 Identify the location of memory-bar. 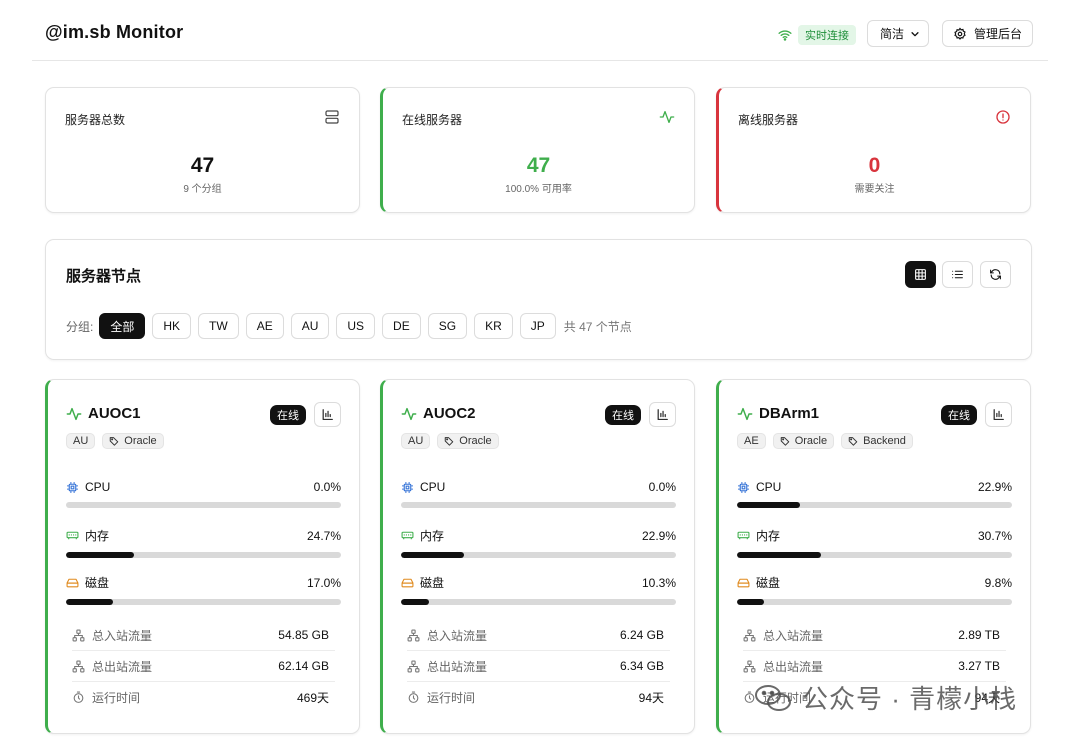
(203, 555).